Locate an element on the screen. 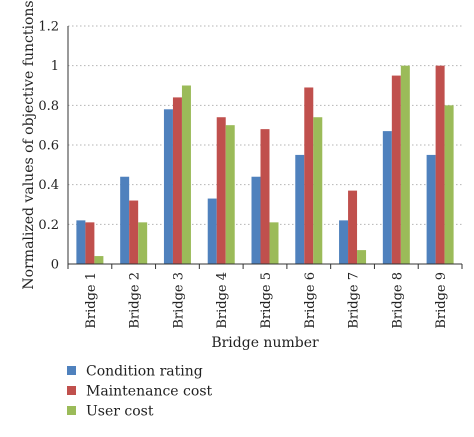 The height and width of the screenshot is (437, 474). x-tick-label: Bridge 6 is located at coordinates (310, 300).